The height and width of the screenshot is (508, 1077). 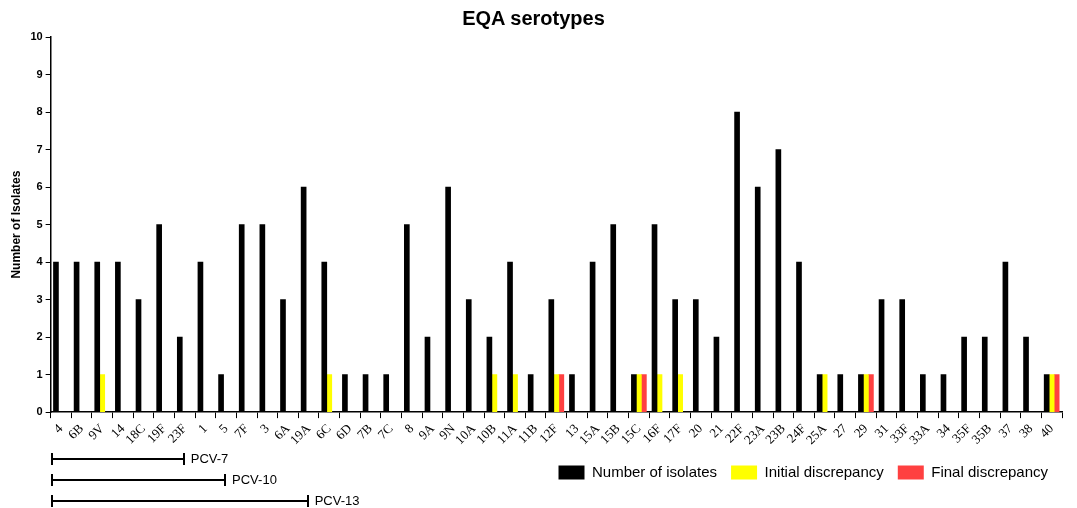 What do you see at coordinates (655, 471) in the screenshot?
I see `legend-label: Number of isolates` at bounding box center [655, 471].